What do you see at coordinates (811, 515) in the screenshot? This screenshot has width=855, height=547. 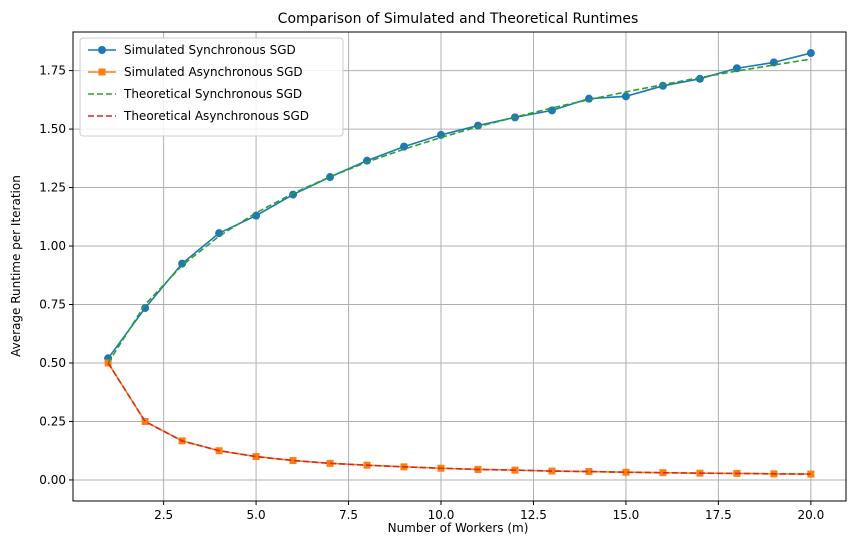 I see `x-tick-label: 20.0` at bounding box center [811, 515].